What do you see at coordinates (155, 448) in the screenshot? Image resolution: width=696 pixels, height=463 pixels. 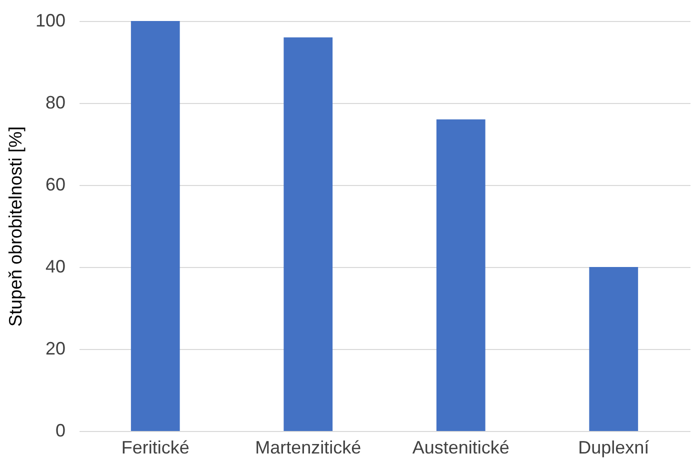 I see `x-tick-label: Feritické` at bounding box center [155, 448].